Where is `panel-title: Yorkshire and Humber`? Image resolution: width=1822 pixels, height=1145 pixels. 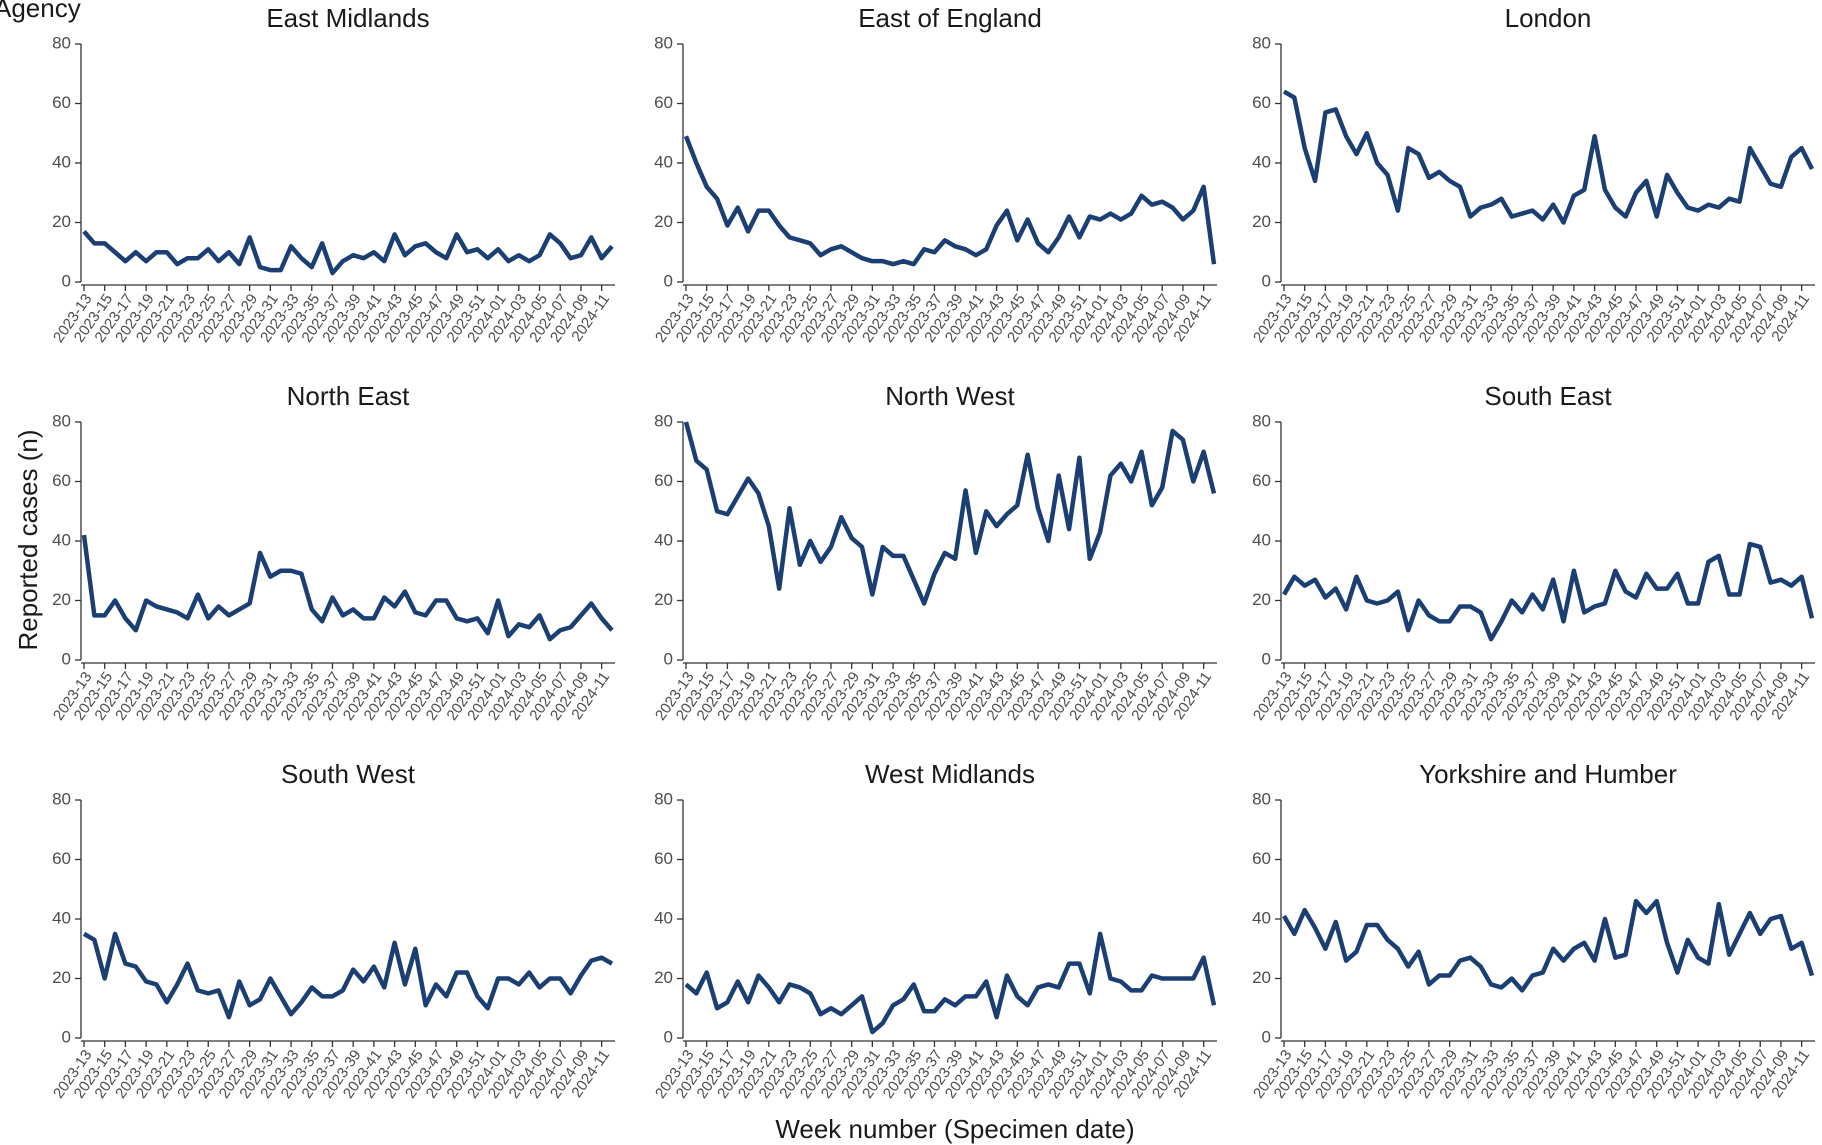
panel-title: Yorkshire and Humber is located at coordinates (1548, 774).